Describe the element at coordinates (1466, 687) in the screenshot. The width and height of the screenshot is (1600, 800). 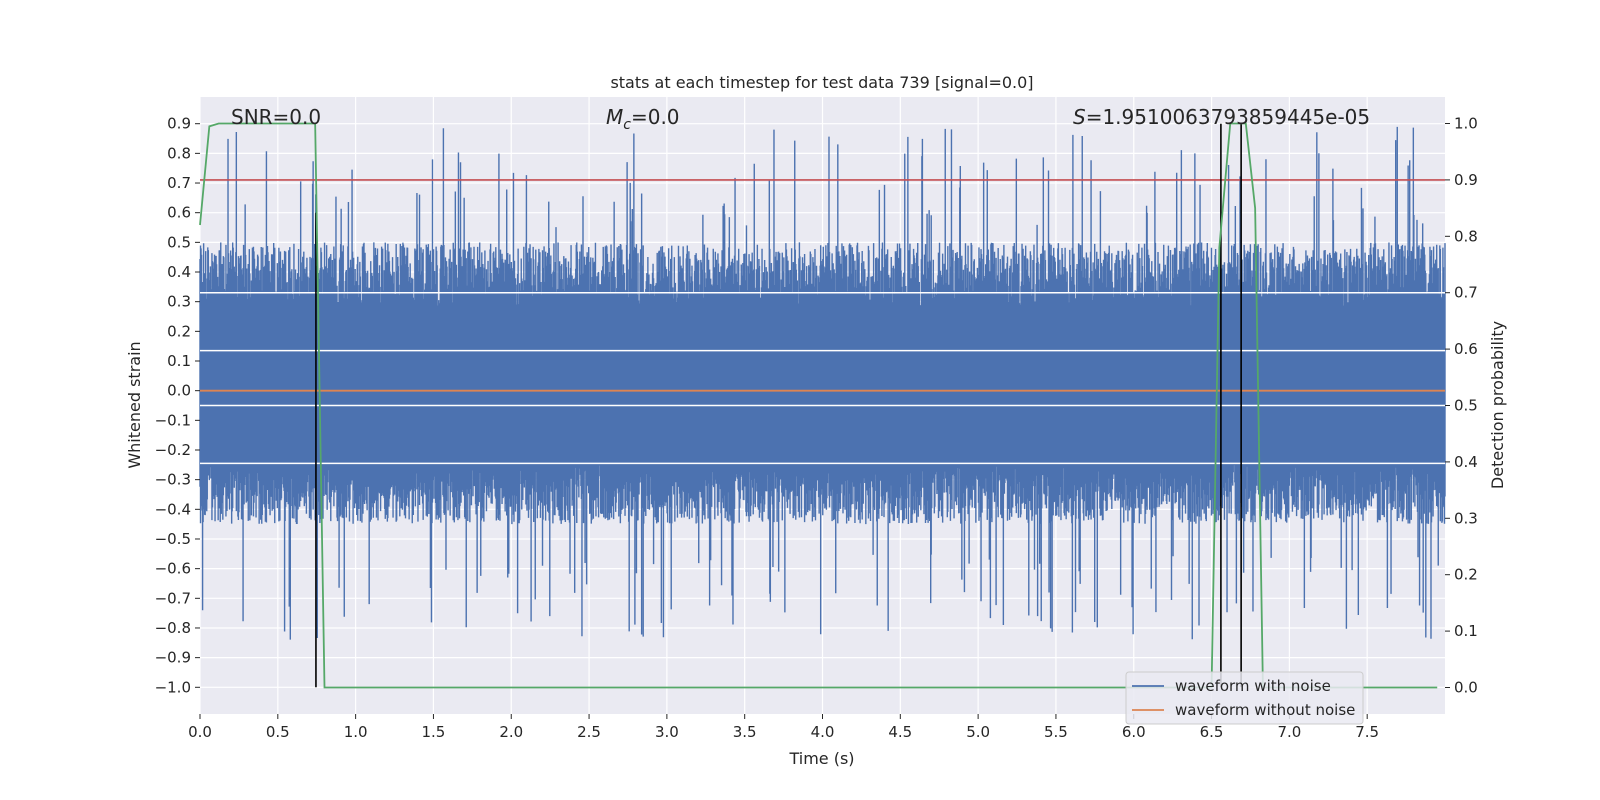
I see `y2-tick-label: 0.0` at that location.